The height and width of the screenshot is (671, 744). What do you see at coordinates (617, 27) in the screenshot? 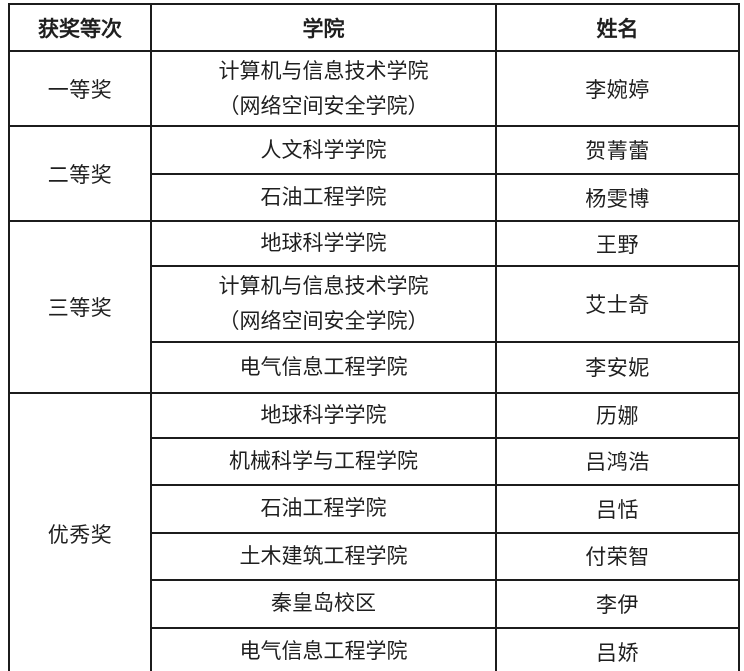
I see `col-header-name: 姓名` at bounding box center [617, 27].